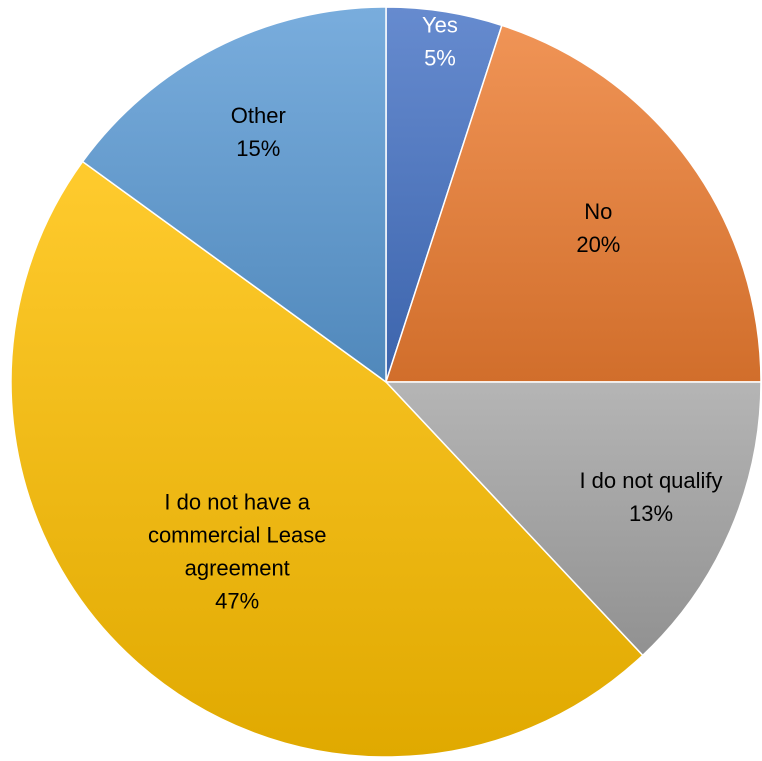 The width and height of the screenshot is (762, 761). What do you see at coordinates (598, 228) in the screenshot?
I see `slice-label-no: No 20%` at bounding box center [598, 228].